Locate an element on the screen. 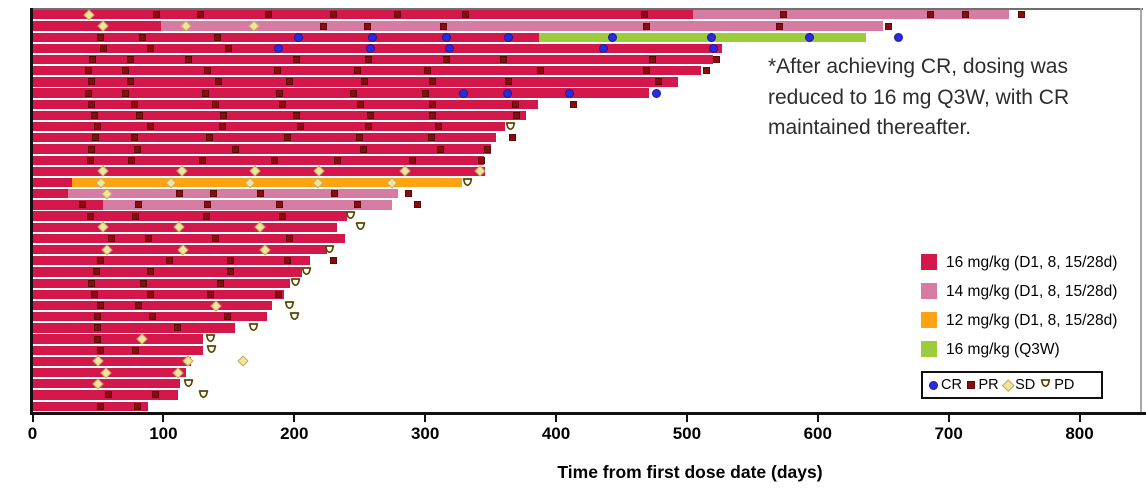 This screenshot has height=501, width=1146. patient-bar-segment-Q3W is located at coordinates (702, 37).